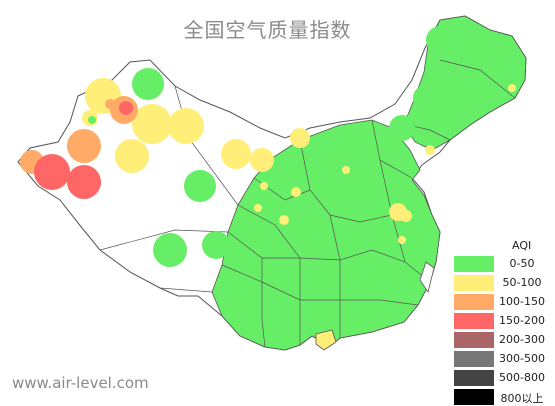 Image resolution: width=555 pixels, height=406 pixels. Describe the element at coordinates (522, 358) in the screenshot. I see `legend-label: 300-500` at that location.